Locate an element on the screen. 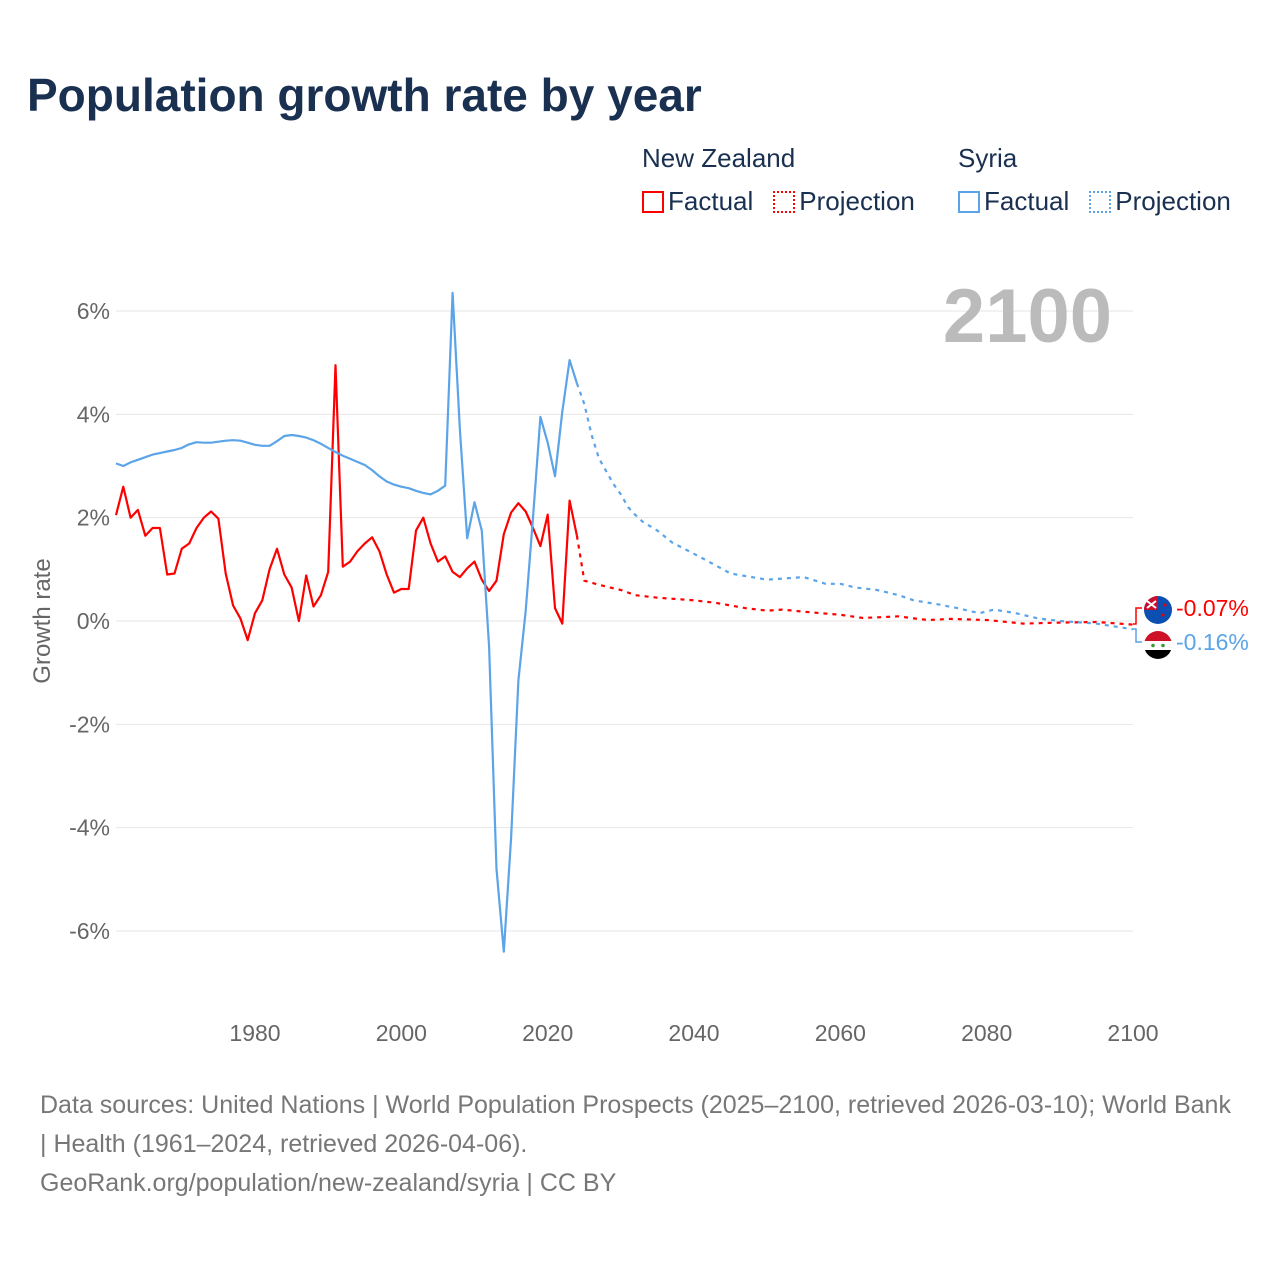 The image size is (1280, 1280). nz-end-value: -0.07% is located at coordinates (1212, 608).